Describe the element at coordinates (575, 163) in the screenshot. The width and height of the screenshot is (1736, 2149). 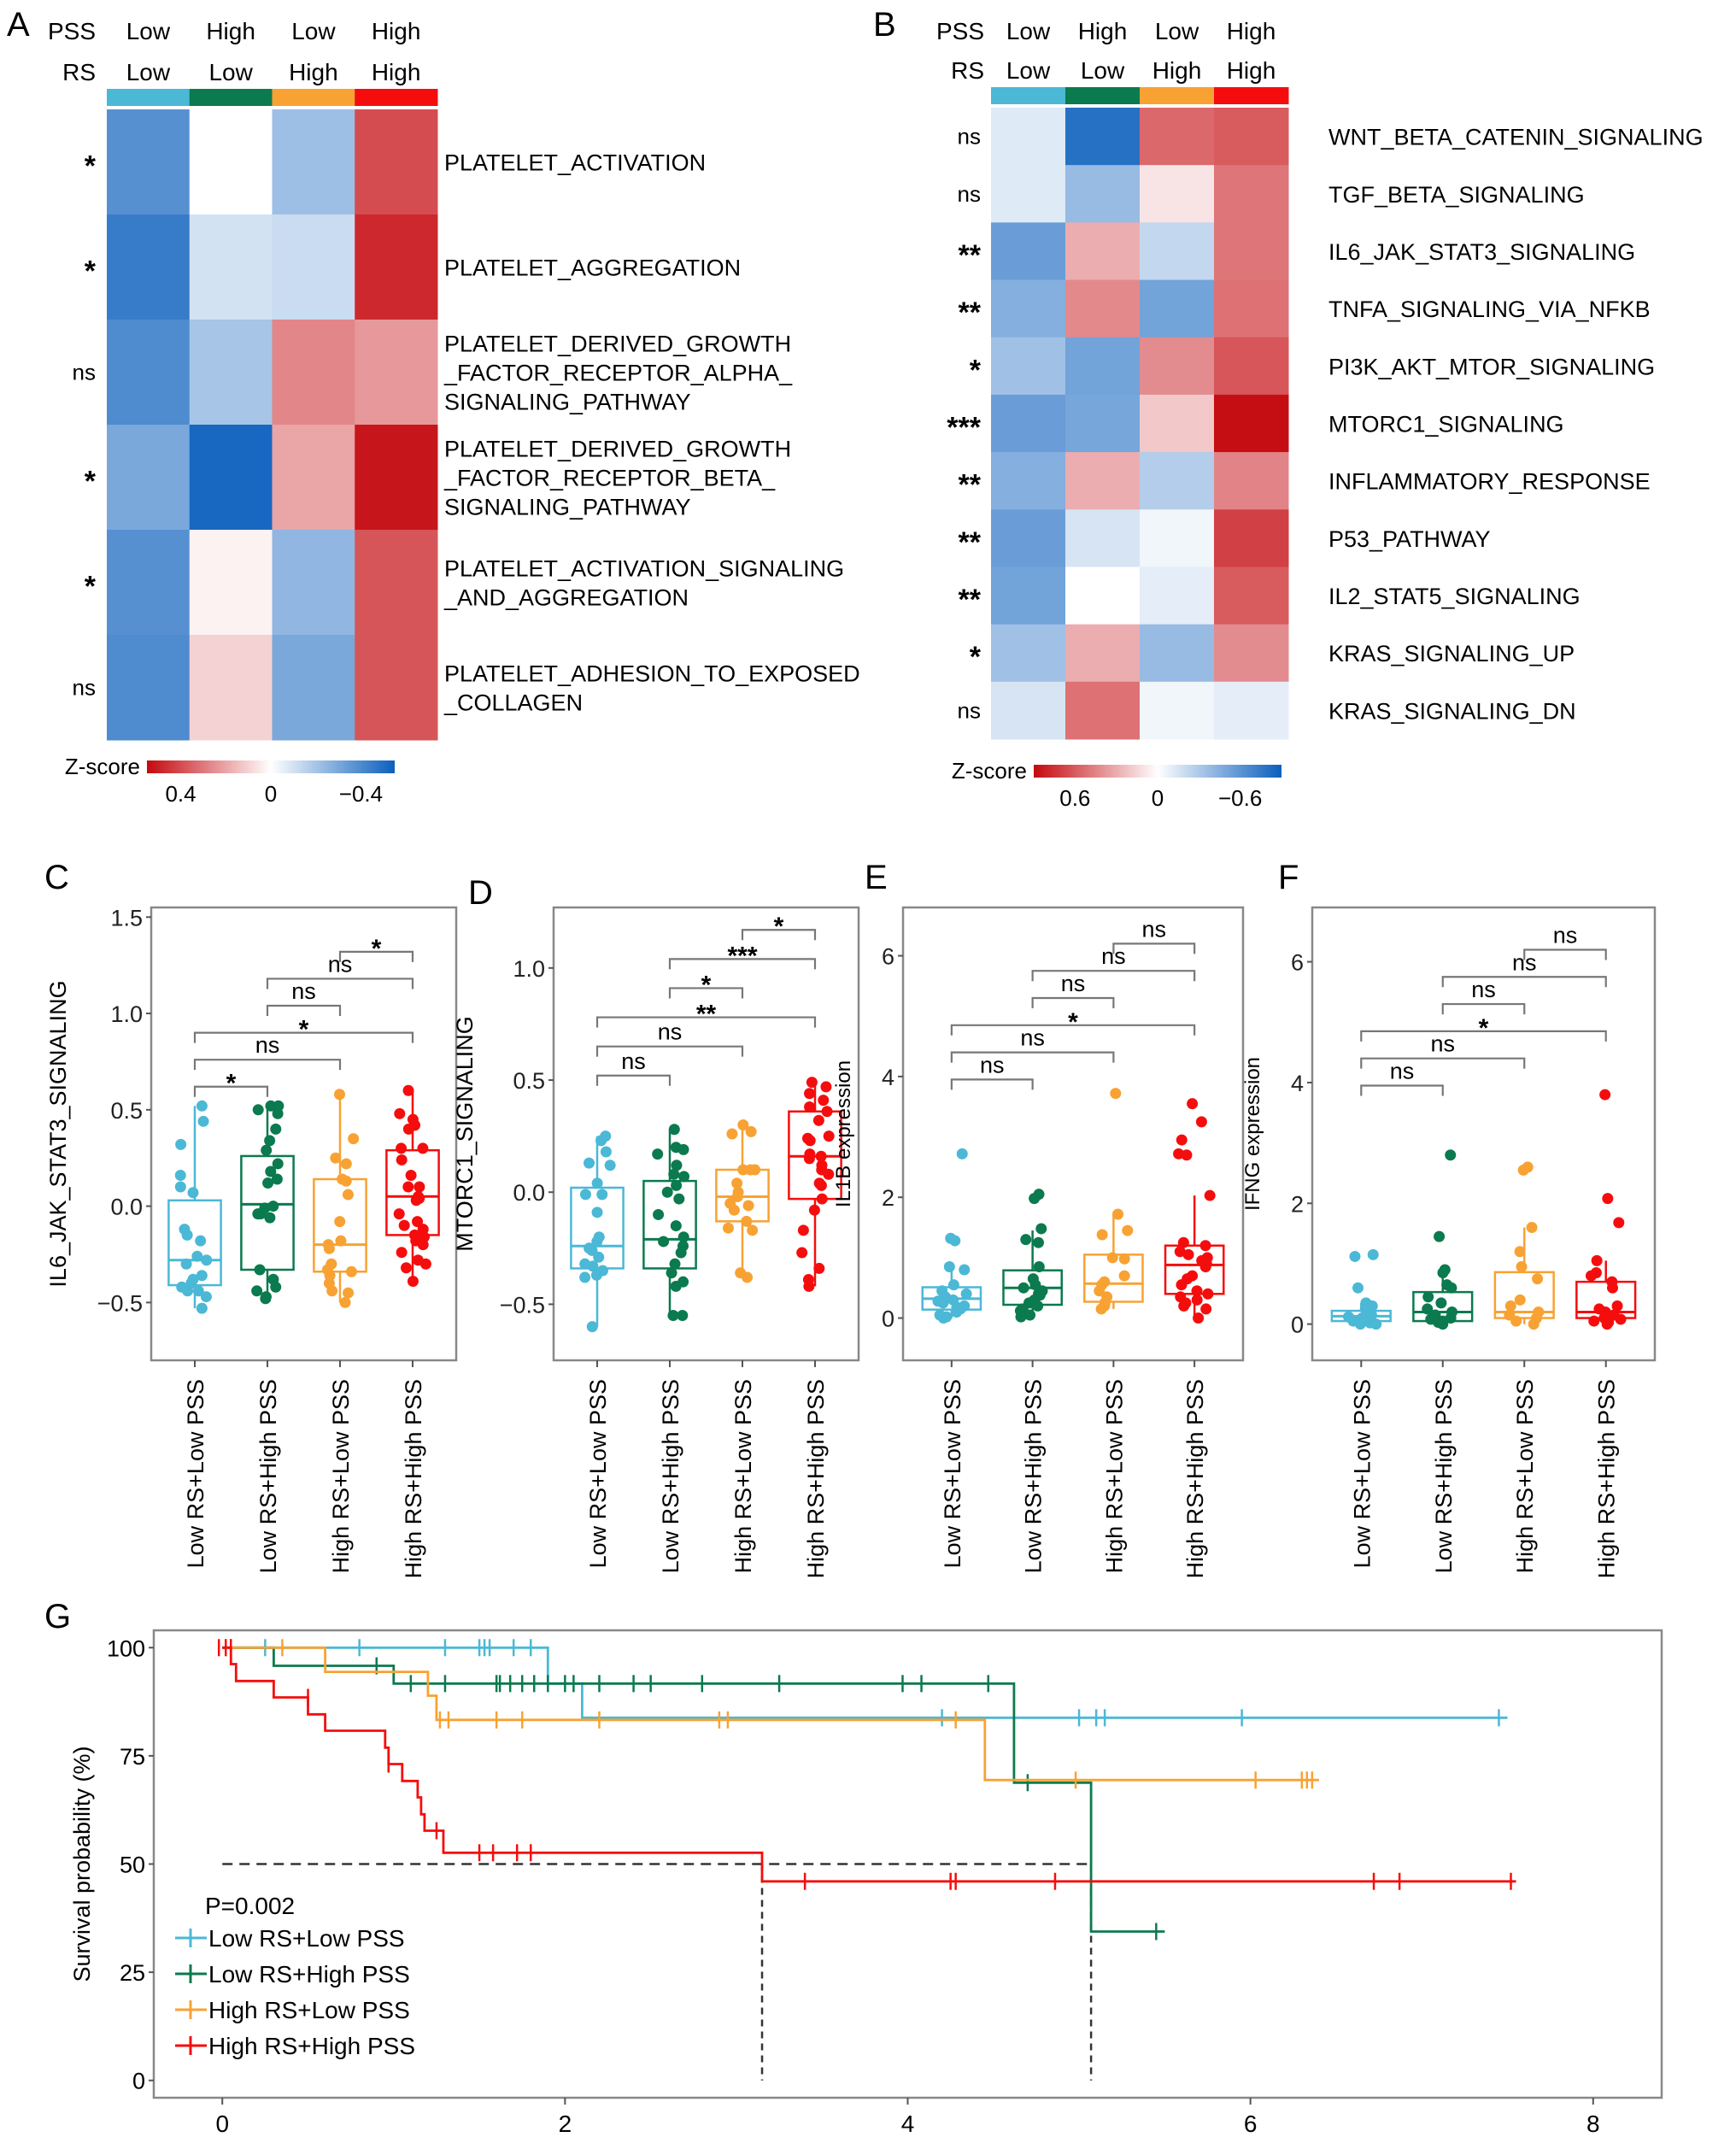
I see `row-label: PLATELET_ACTIVATION` at that location.